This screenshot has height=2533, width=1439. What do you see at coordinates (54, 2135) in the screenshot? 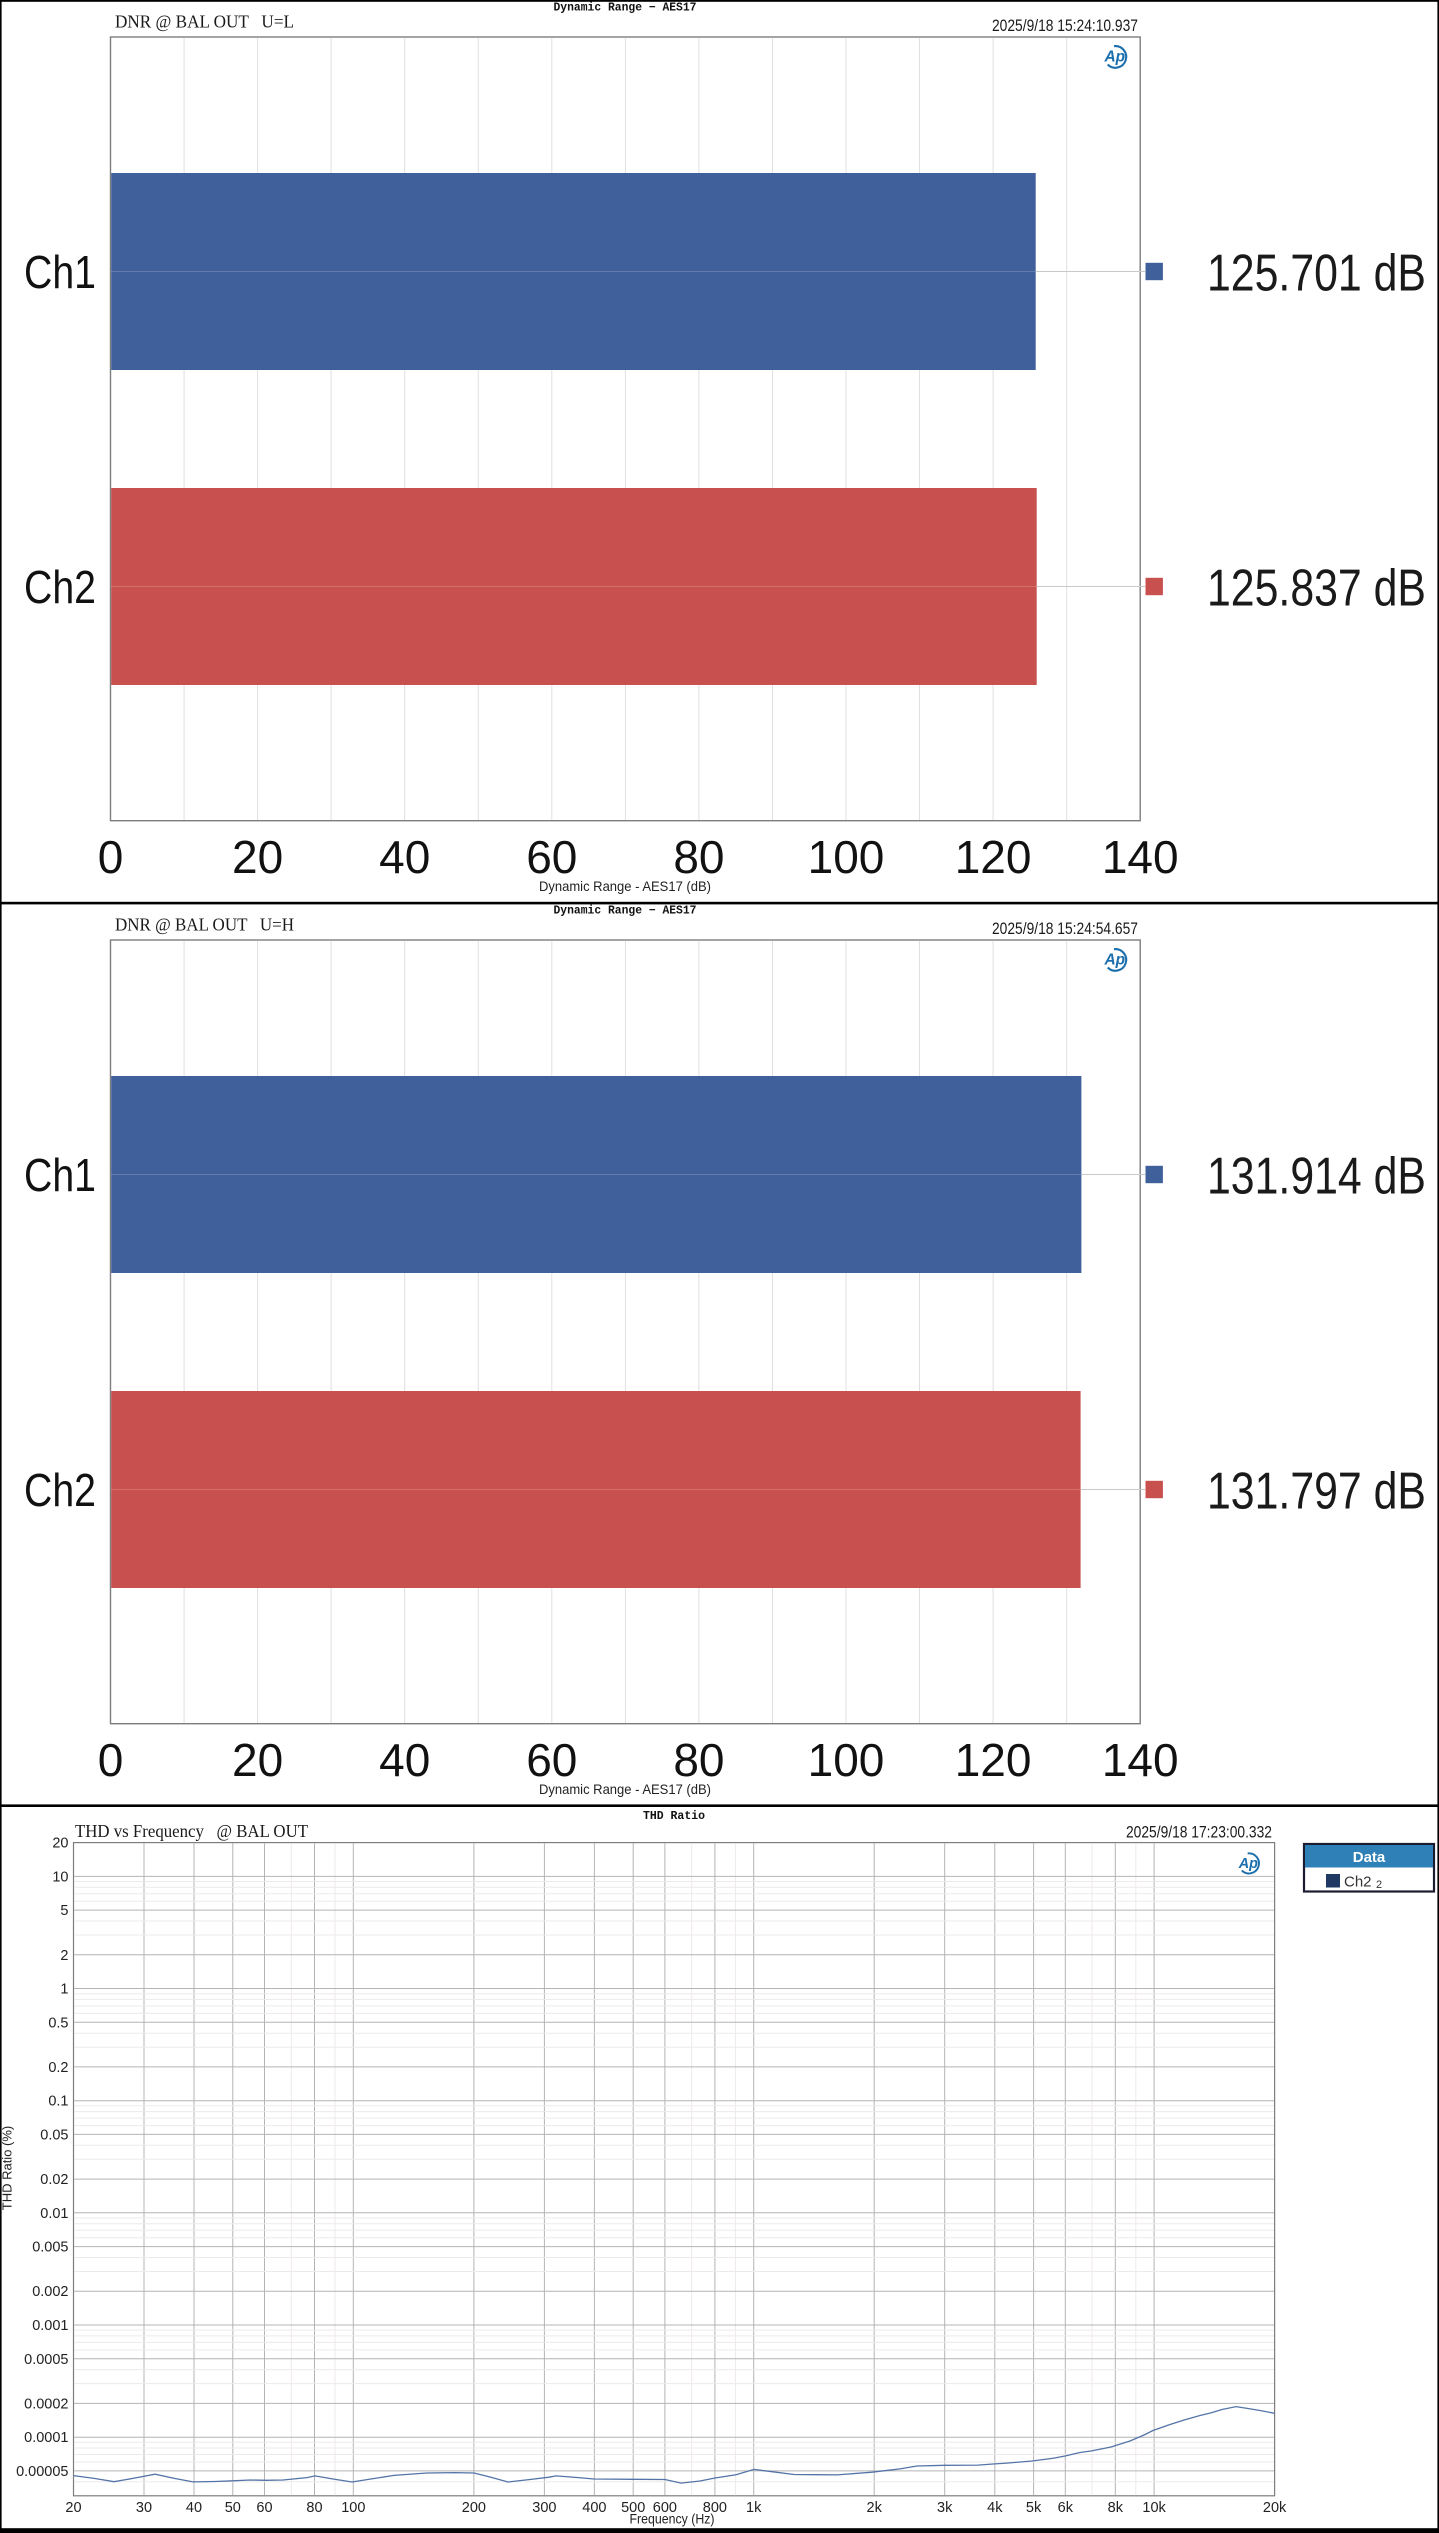
I see `svg-text: 0.05` at bounding box center [54, 2135].